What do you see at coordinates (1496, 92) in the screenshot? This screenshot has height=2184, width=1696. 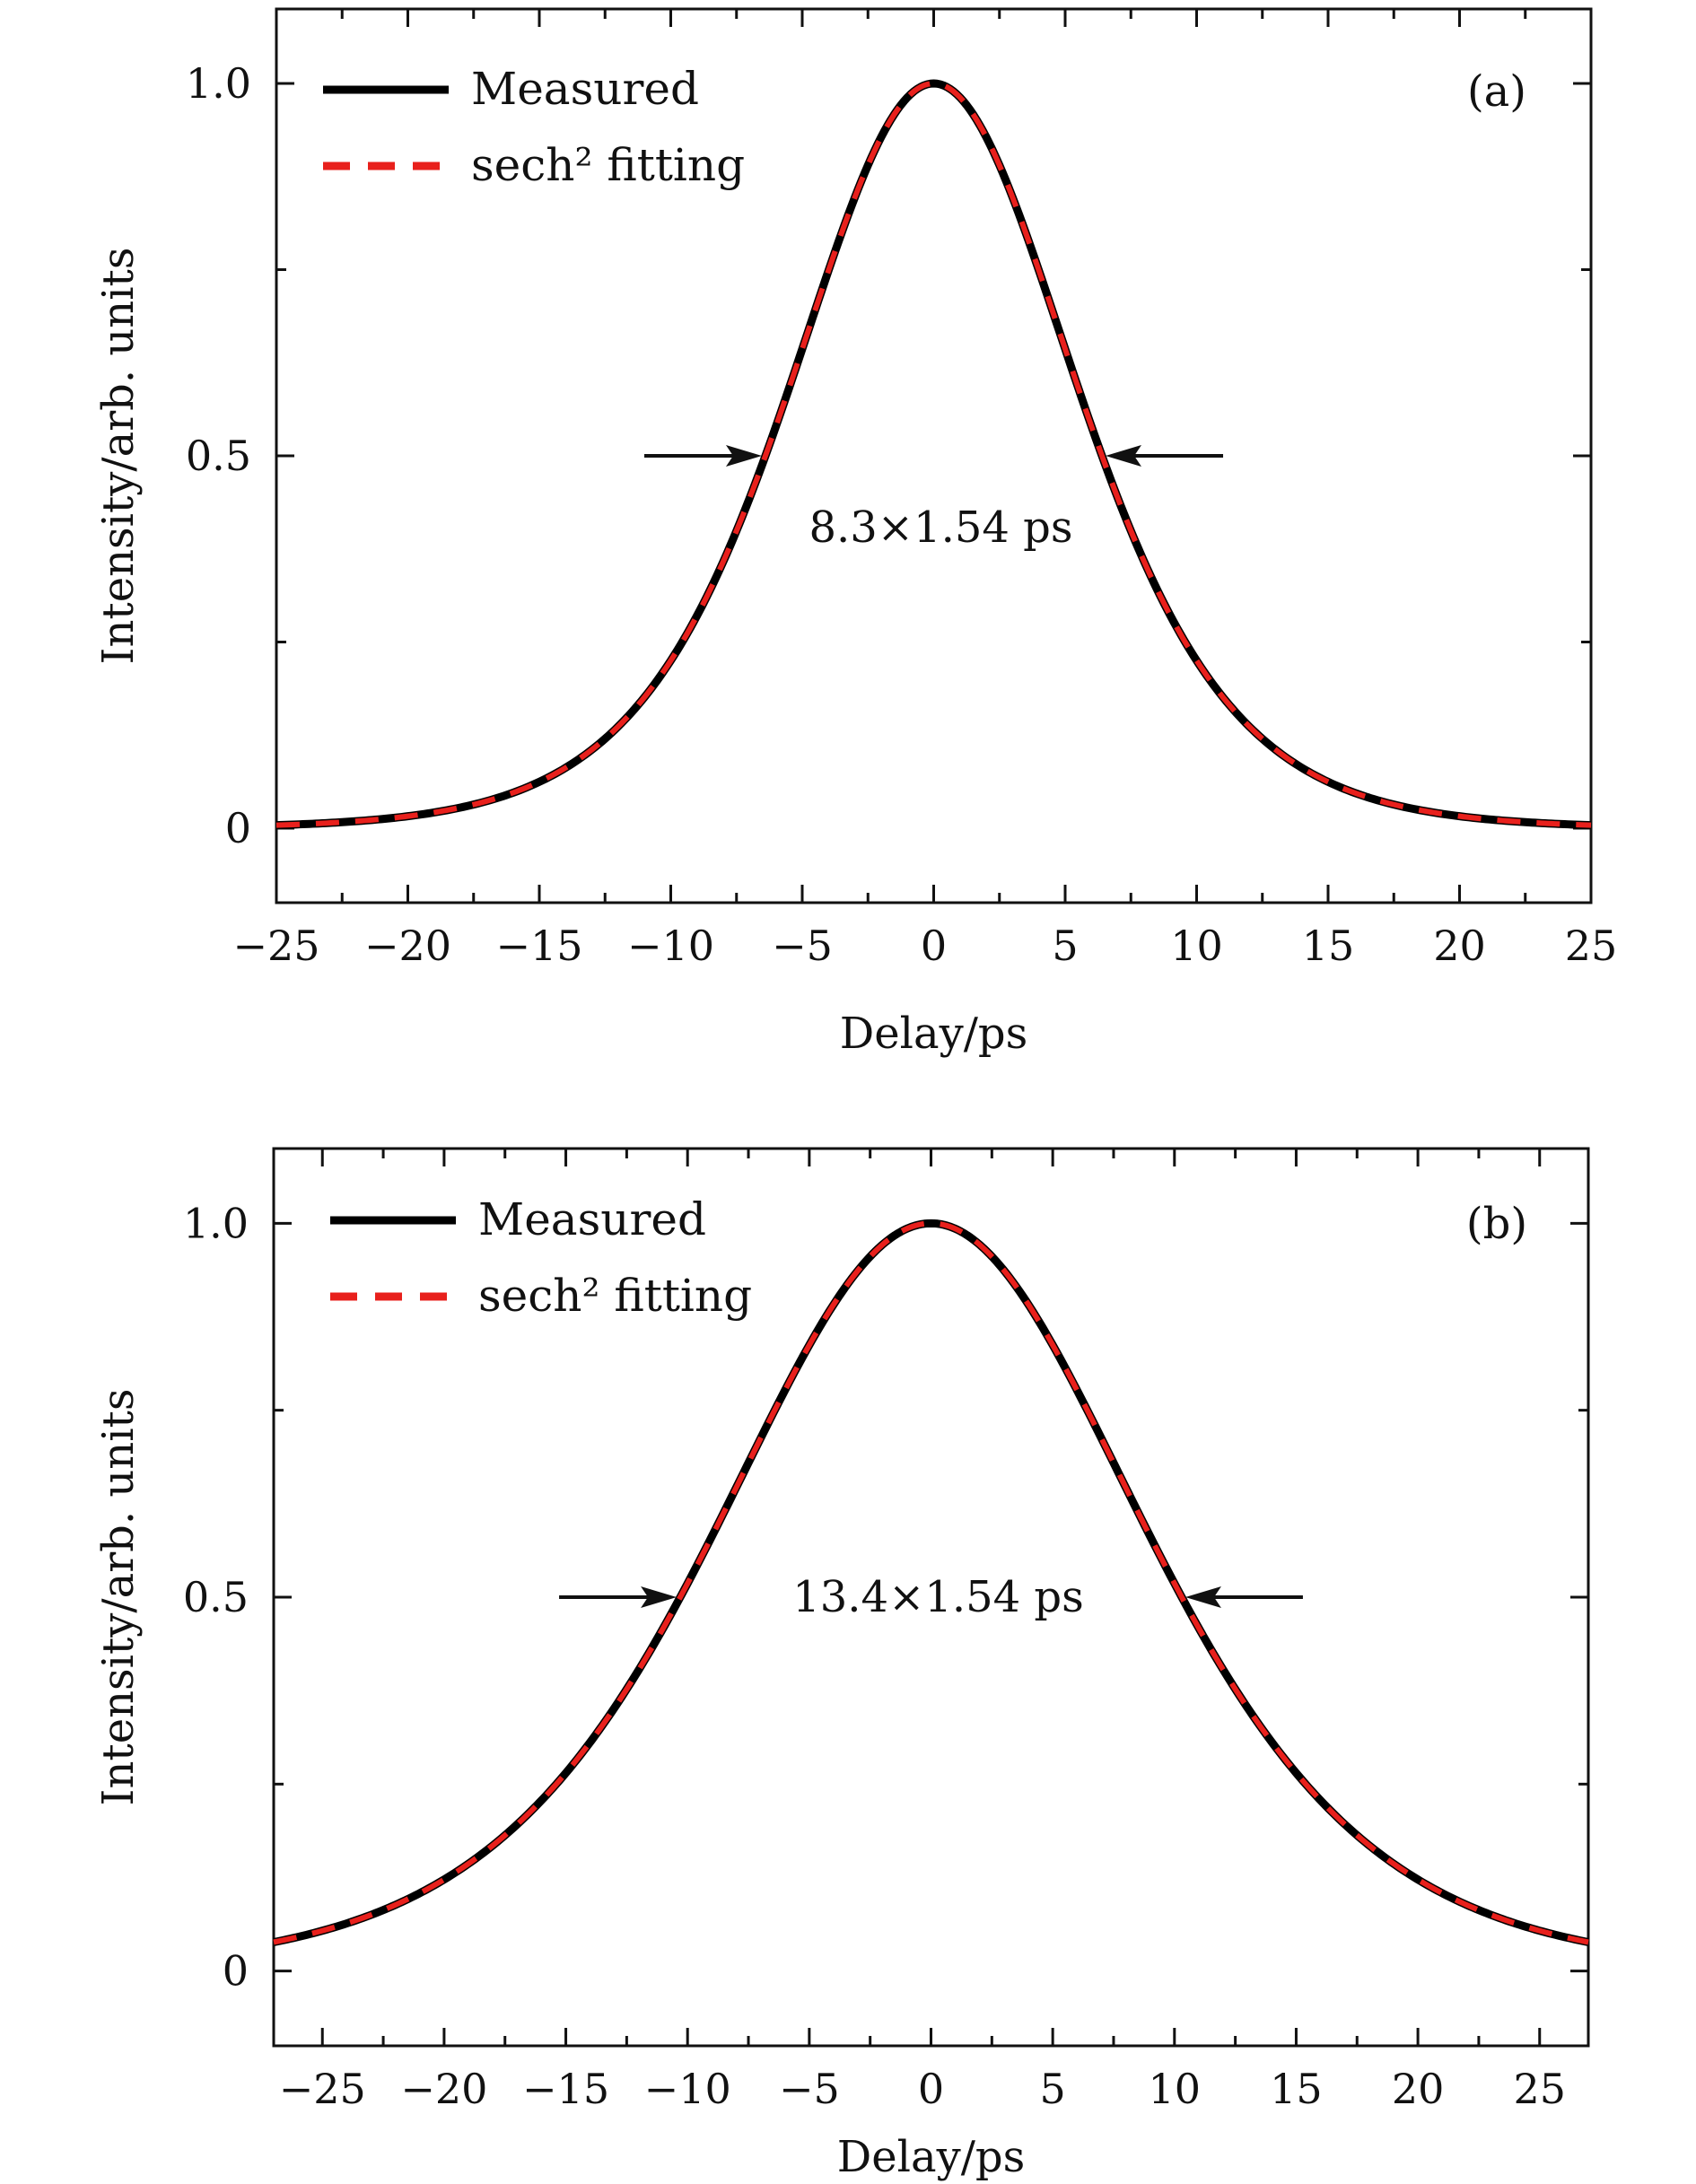 I see `panel-label: (a)` at bounding box center [1496, 92].